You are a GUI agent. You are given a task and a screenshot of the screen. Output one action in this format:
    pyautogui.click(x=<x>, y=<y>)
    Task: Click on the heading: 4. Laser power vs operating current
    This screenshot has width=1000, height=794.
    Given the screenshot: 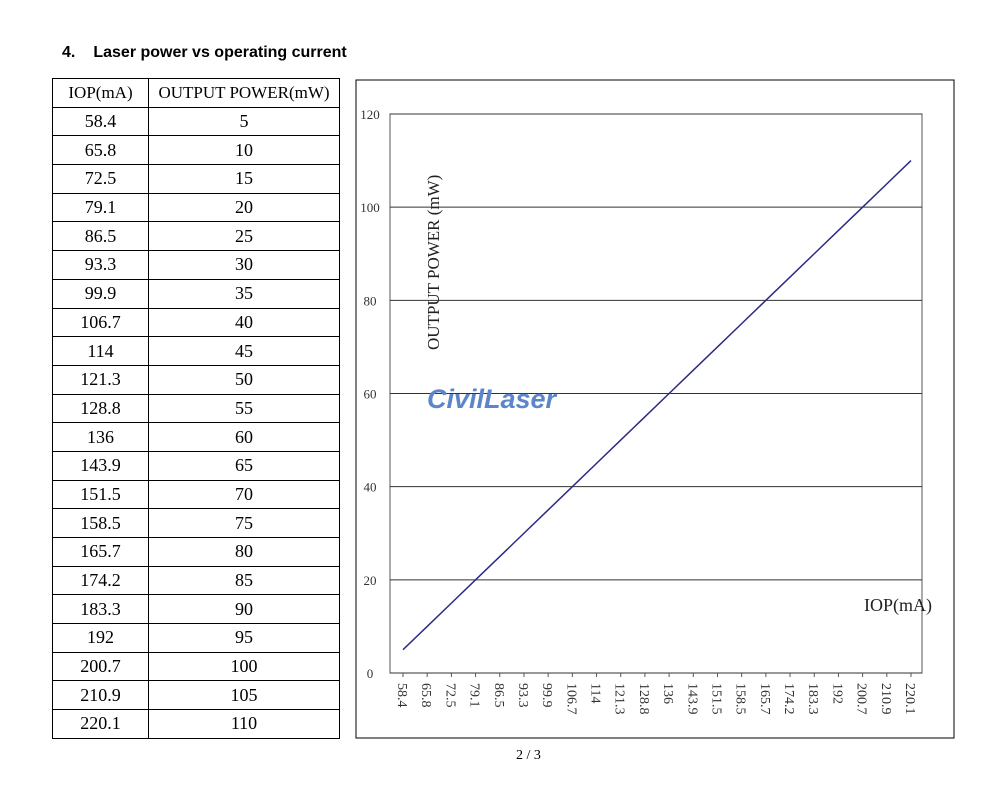 What is the action you would take?
    pyautogui.click(x=204, y=53)
    